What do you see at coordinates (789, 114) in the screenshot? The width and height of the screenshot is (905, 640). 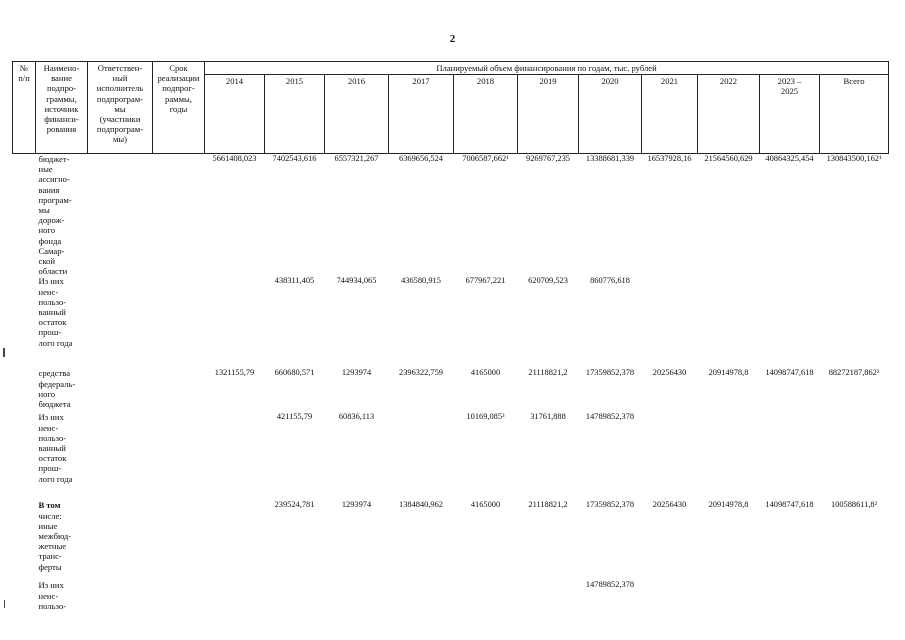 I see `header-year-2023-2025: 2023 – 2025` at bounding box center [789, 114].